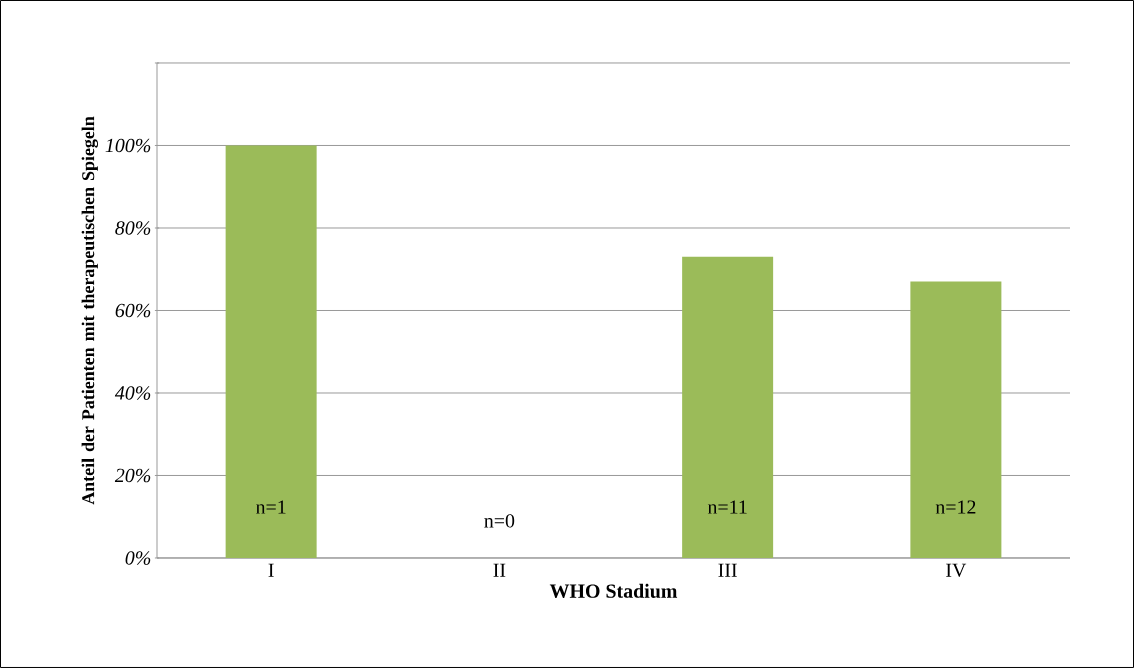 The height and width of the screenshot is (668, 1134). I want to click on x-axis-title: WHO Stadium, so click(613, 590).